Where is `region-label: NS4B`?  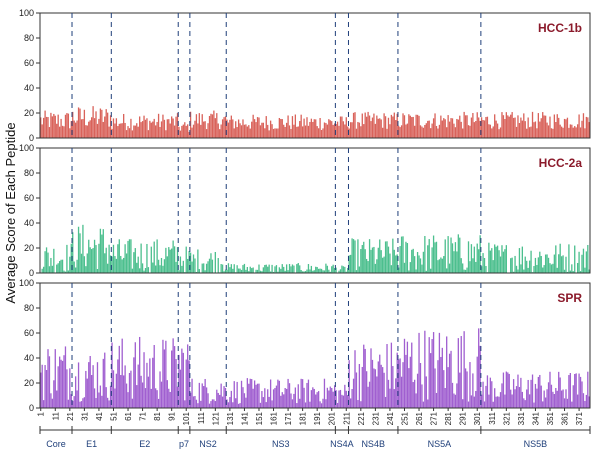 region-label: NS4B is located at coordinates (373, 444).